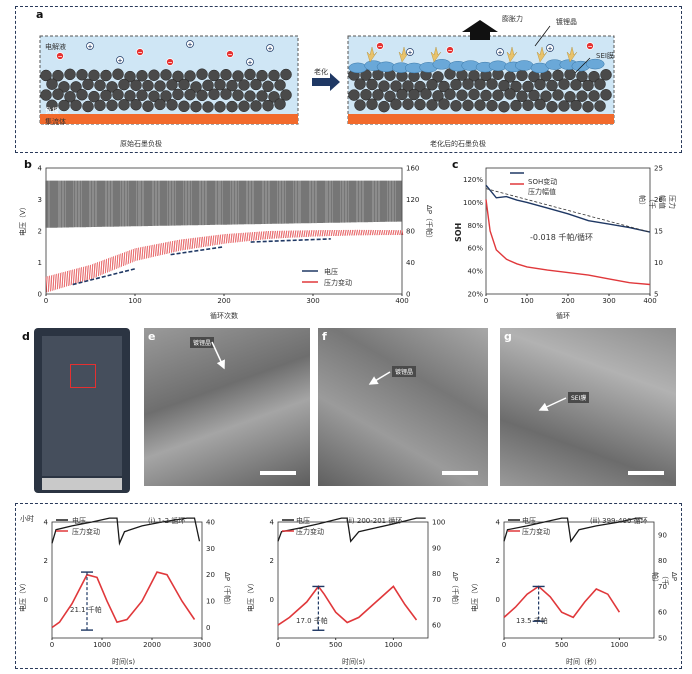 Image resolution: width=692 pixels, height=674 pixels. Describe the element at coordinates (458, 232) in the screenshot. I see `chart-c-ylabel: SOH` at that location.